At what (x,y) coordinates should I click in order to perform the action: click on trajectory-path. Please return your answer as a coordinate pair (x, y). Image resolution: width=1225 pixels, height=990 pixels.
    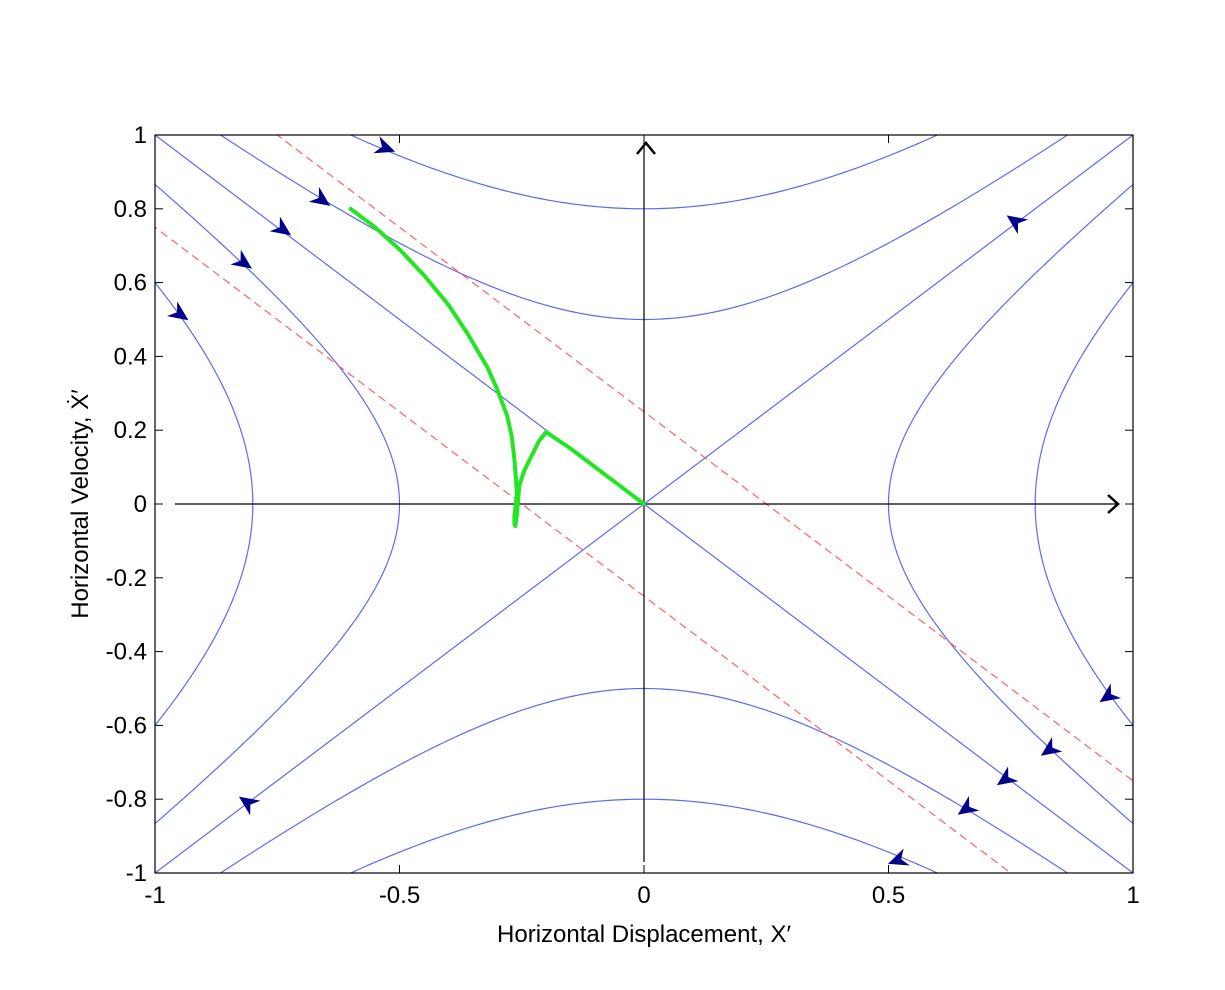
    Looking at the image, I should click on (497, 367).